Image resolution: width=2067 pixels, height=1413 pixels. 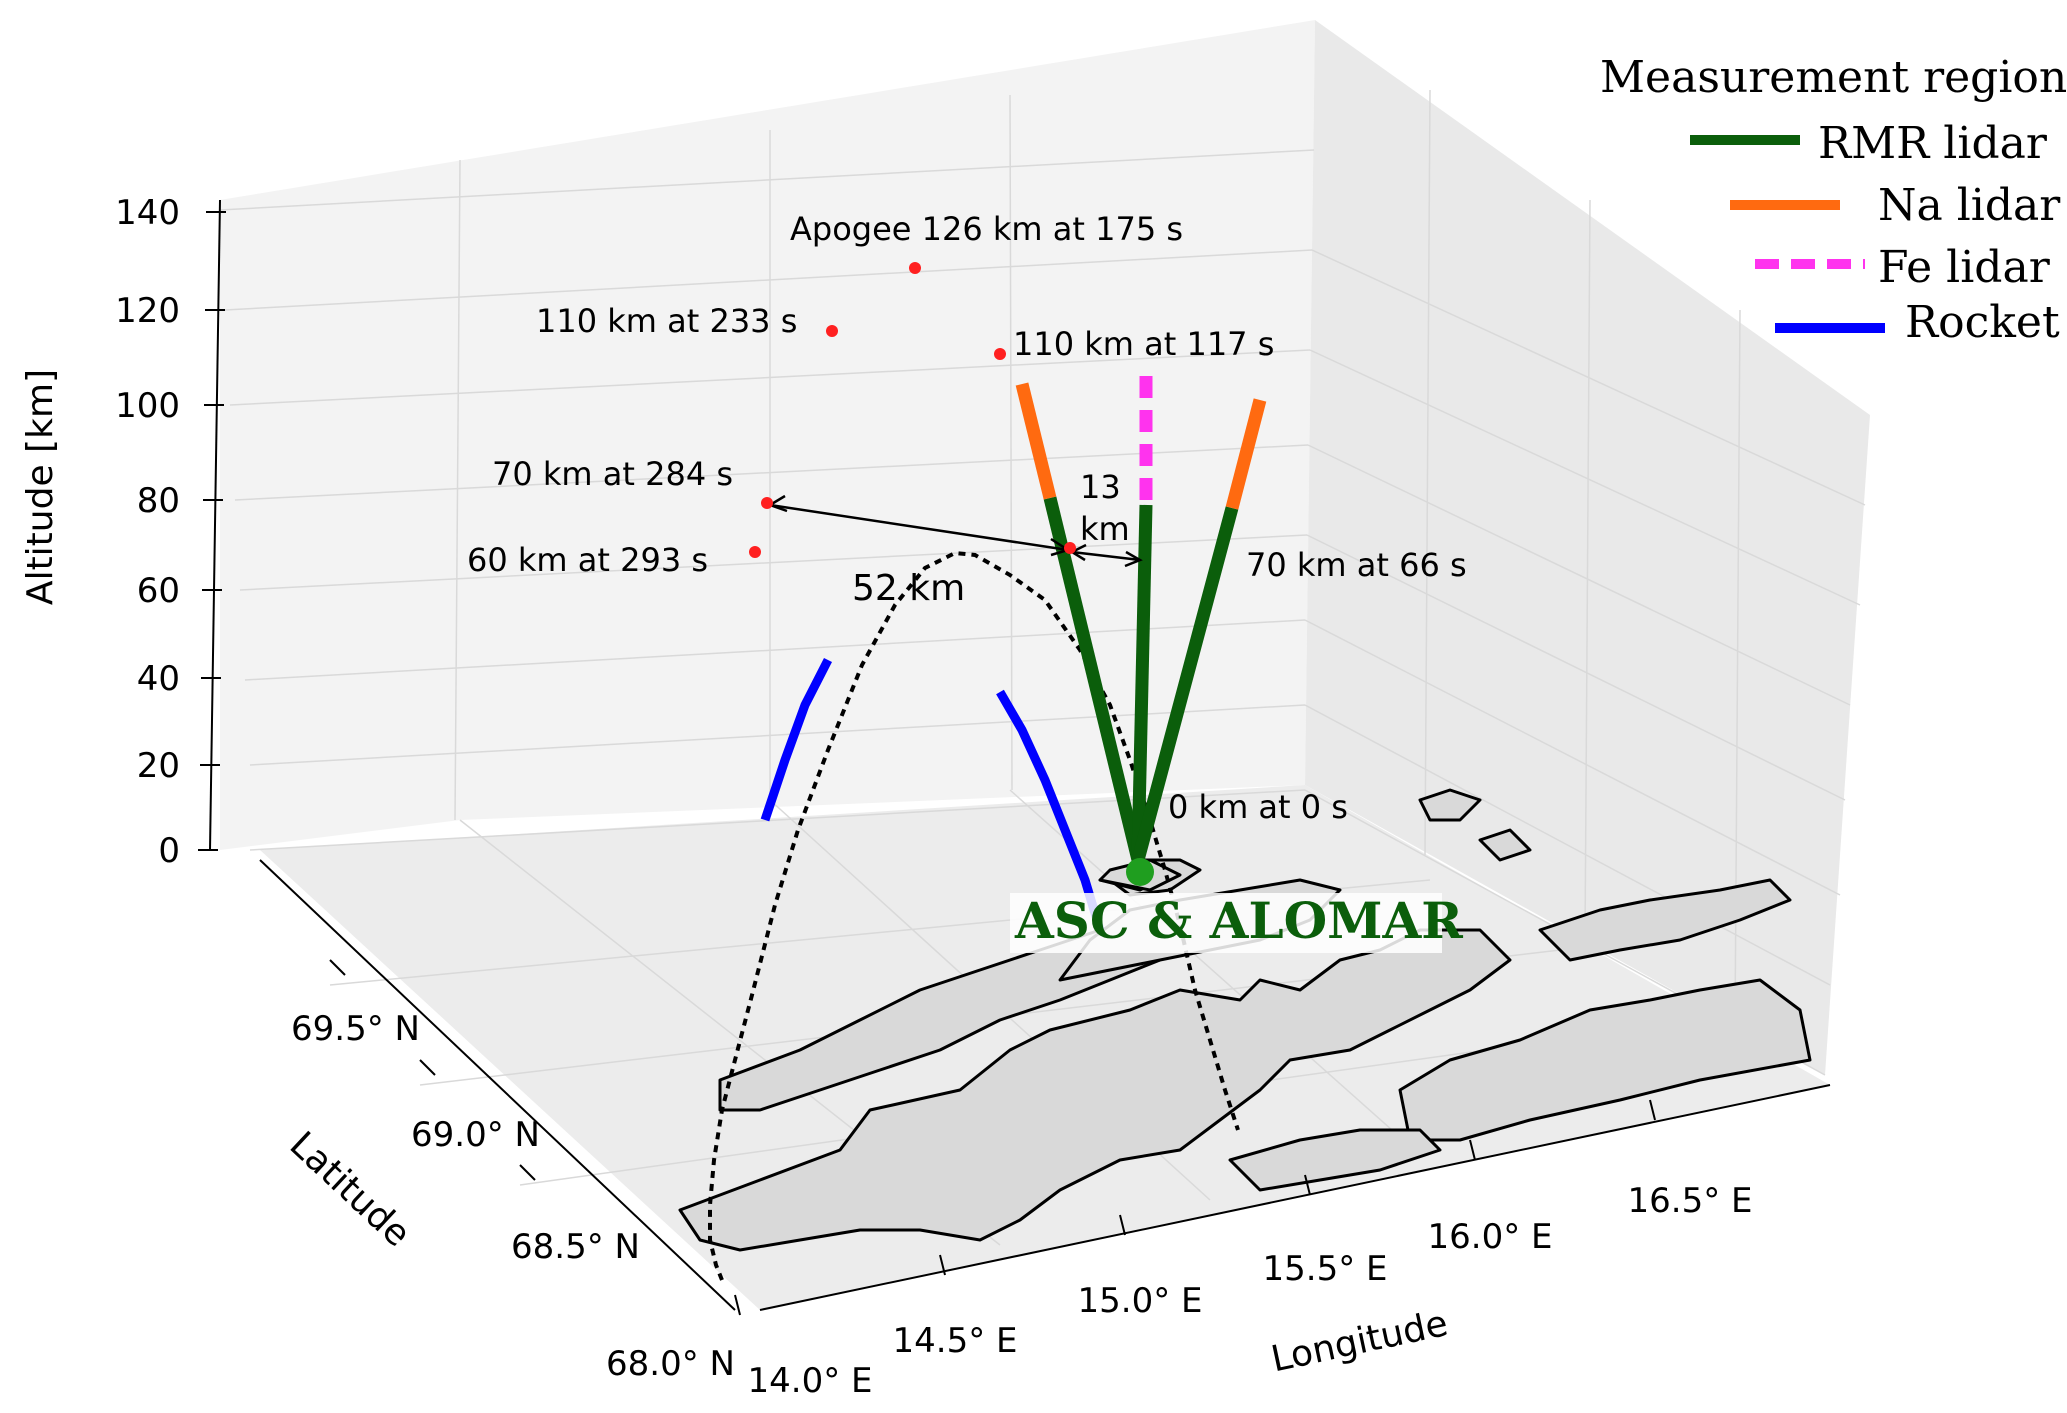 I want to click on x-axis-label: Longitude, so click(x=1360, y=1341).